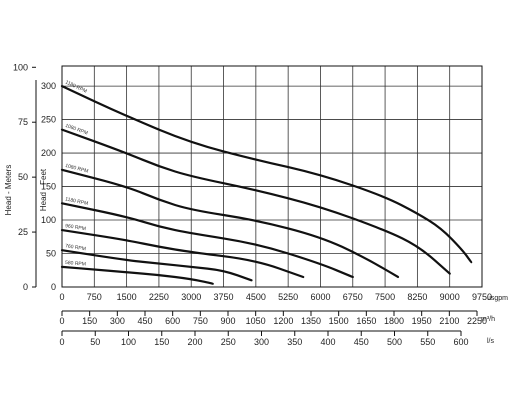 This screenshot has height=400, width=513. Describe the element at coordinates (48, 187) in the screenshot. I see `y-feet-tick-label: 150` at that location.